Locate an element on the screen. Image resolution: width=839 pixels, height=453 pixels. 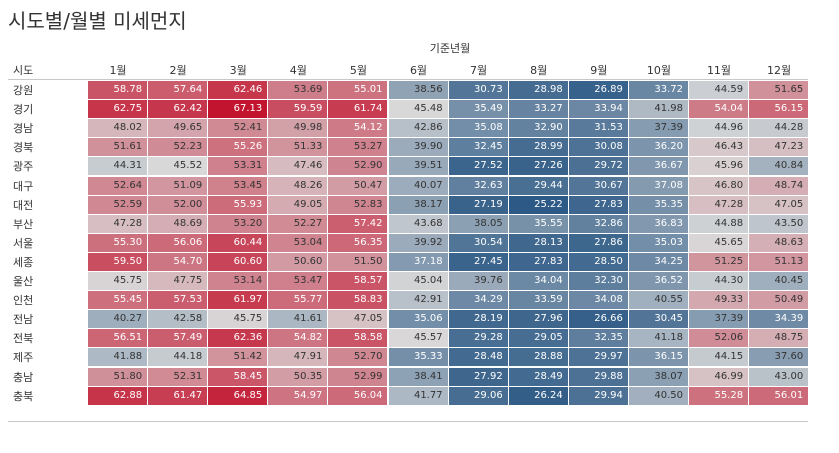
row-label: 충남 is located at coordinates (23, 377).